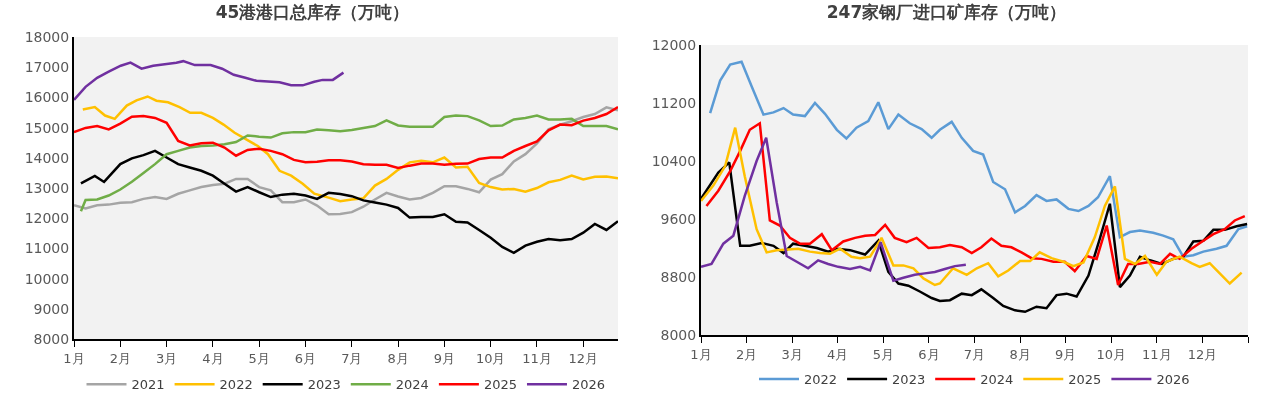 The width and height of the screenshot is (1263, 406). What do you see at coordinates (47, 127) in the screenshot?
I see `y-tick-label: 15000` at bounding box center [47, 127].